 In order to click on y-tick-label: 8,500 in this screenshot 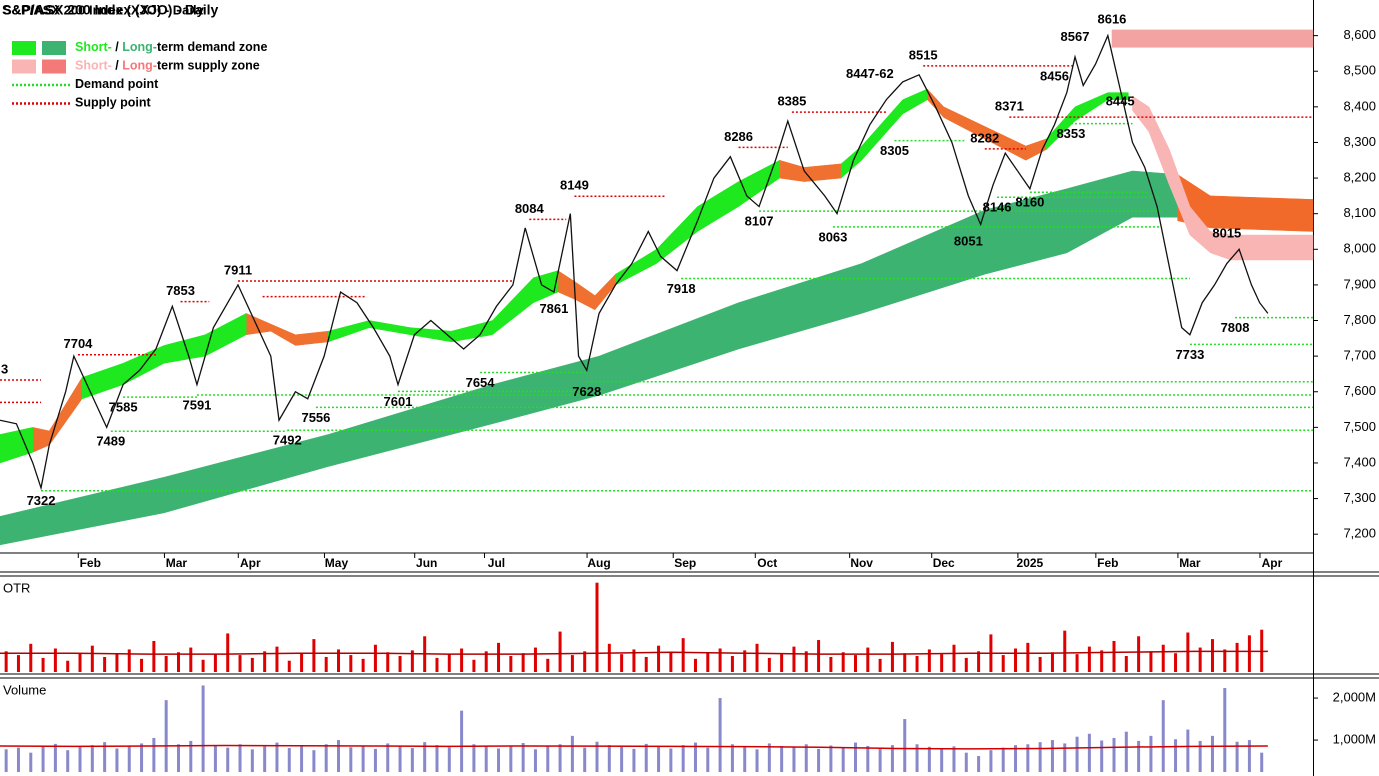, I will do `click(1359, 70)`.